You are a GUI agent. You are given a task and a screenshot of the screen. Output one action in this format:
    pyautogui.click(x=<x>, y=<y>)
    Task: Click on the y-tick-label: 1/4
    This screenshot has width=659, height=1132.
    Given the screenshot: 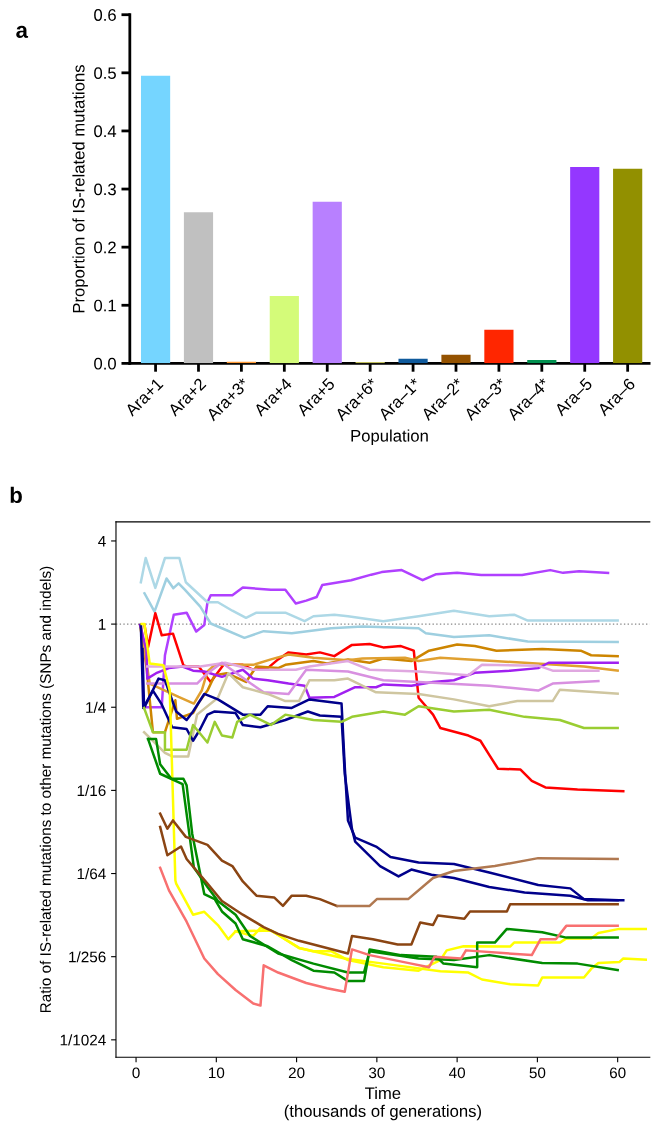 What is the action you would take?
    pyautogui.click(x=96, y=707)
    